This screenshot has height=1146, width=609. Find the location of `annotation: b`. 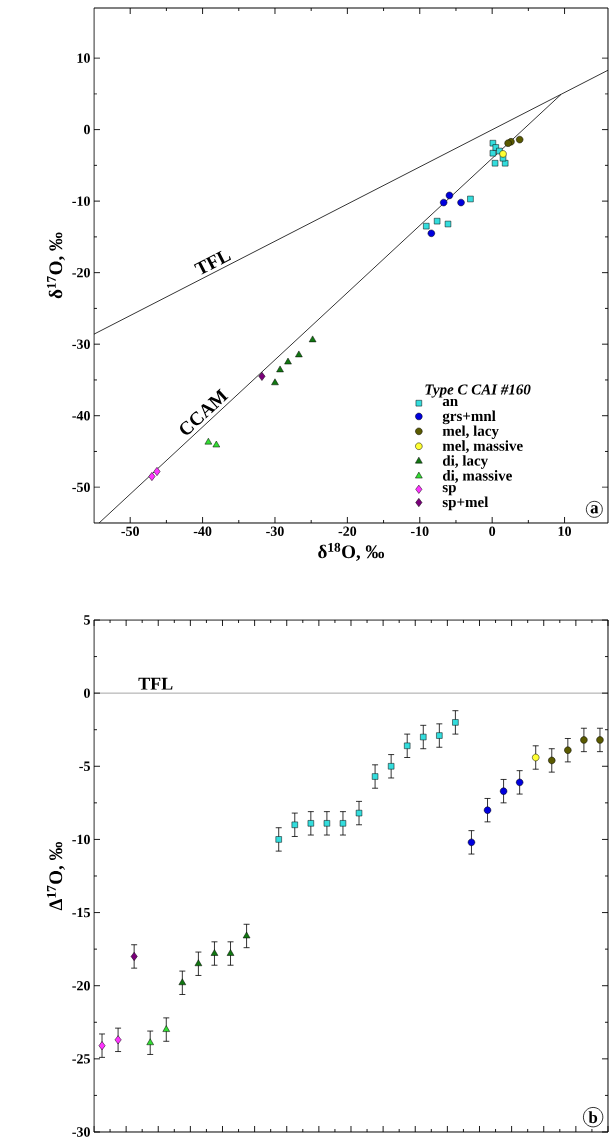

annotation: b is located at coordinates (593, 1117).